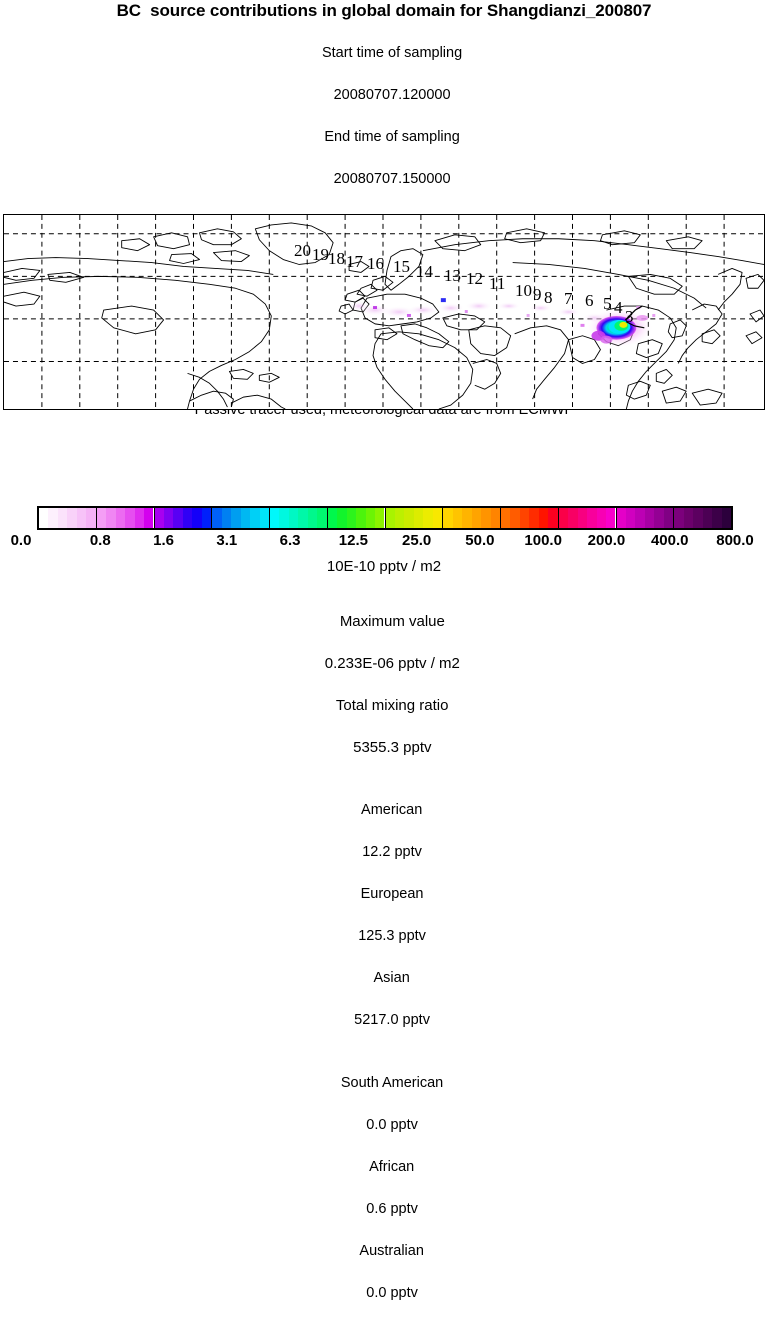 This screenshot has width=768, height=1325. I want to click on colorbar-unit-label: 10E-10 pptv / m2, so click(384, 566).